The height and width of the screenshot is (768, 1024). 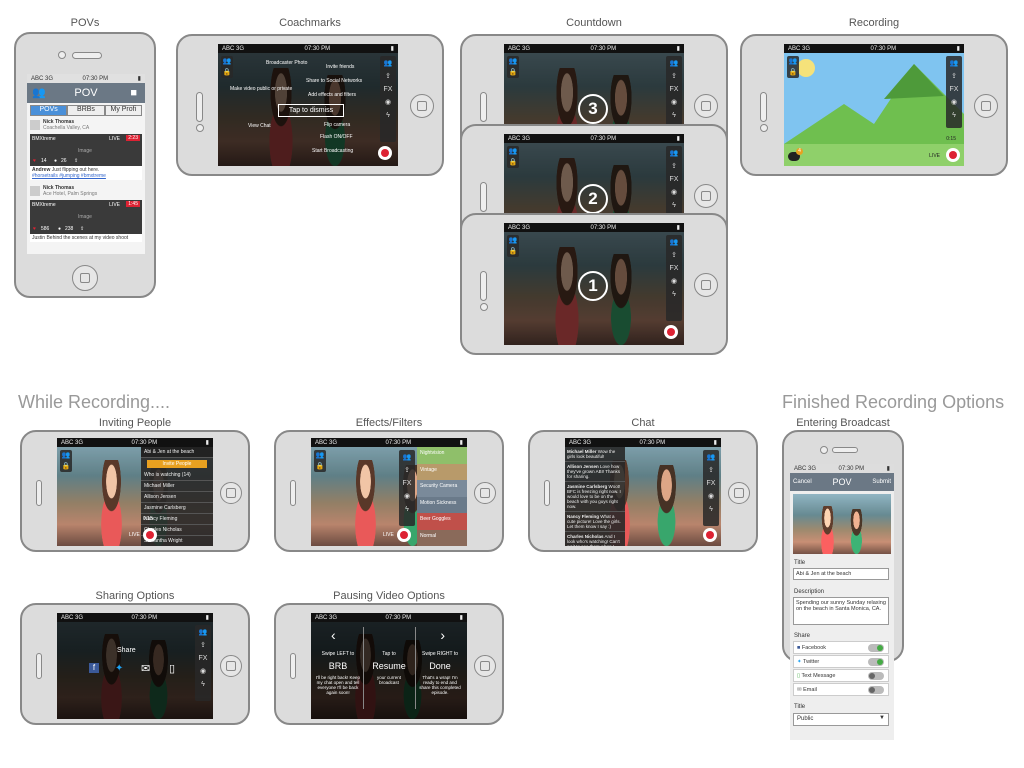 What do you see at coordinates (794, 156) in the screenshot?
I see `chat-icon` at bounding box center [794, 156].